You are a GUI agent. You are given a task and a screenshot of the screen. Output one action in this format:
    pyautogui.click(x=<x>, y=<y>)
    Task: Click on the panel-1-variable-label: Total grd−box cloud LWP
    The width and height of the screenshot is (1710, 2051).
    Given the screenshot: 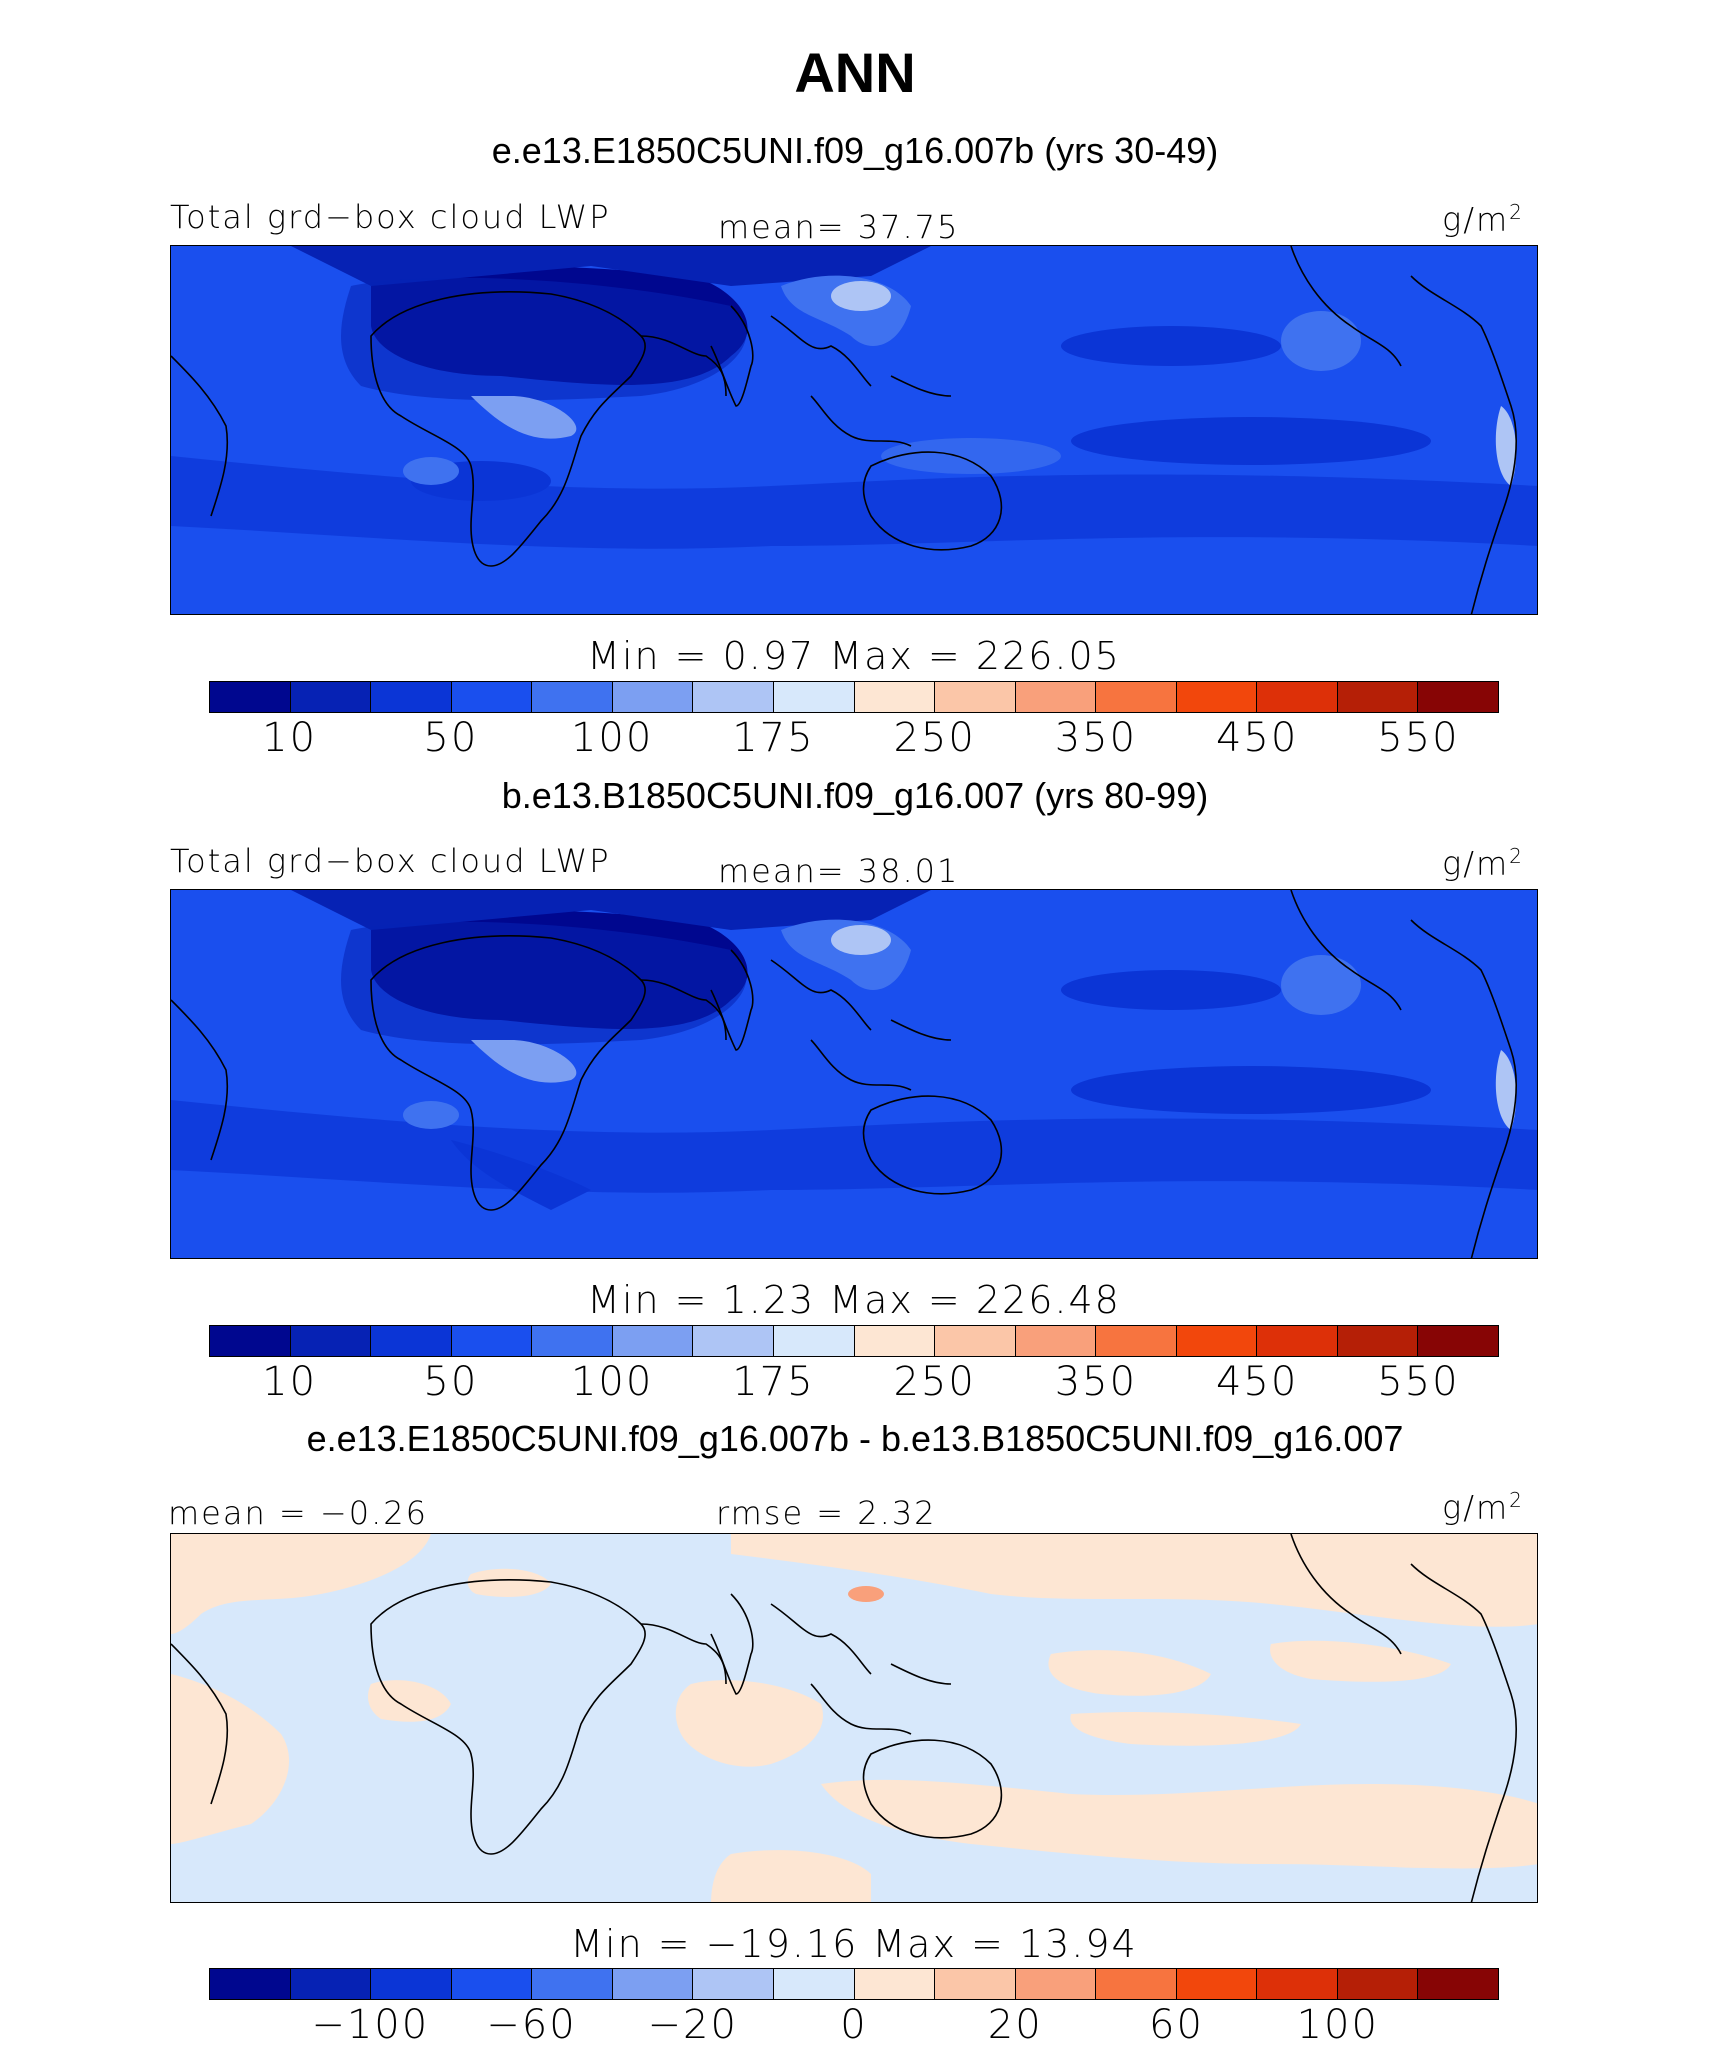 What is the action you would take?
    pyautogui.click(x=390, y=217)
    